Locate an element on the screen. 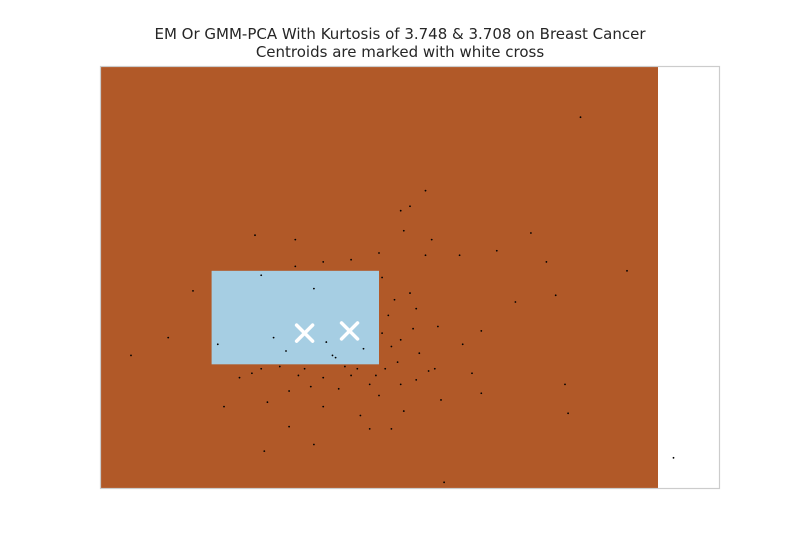  centroid-markers is located at coordinates (327, 332).